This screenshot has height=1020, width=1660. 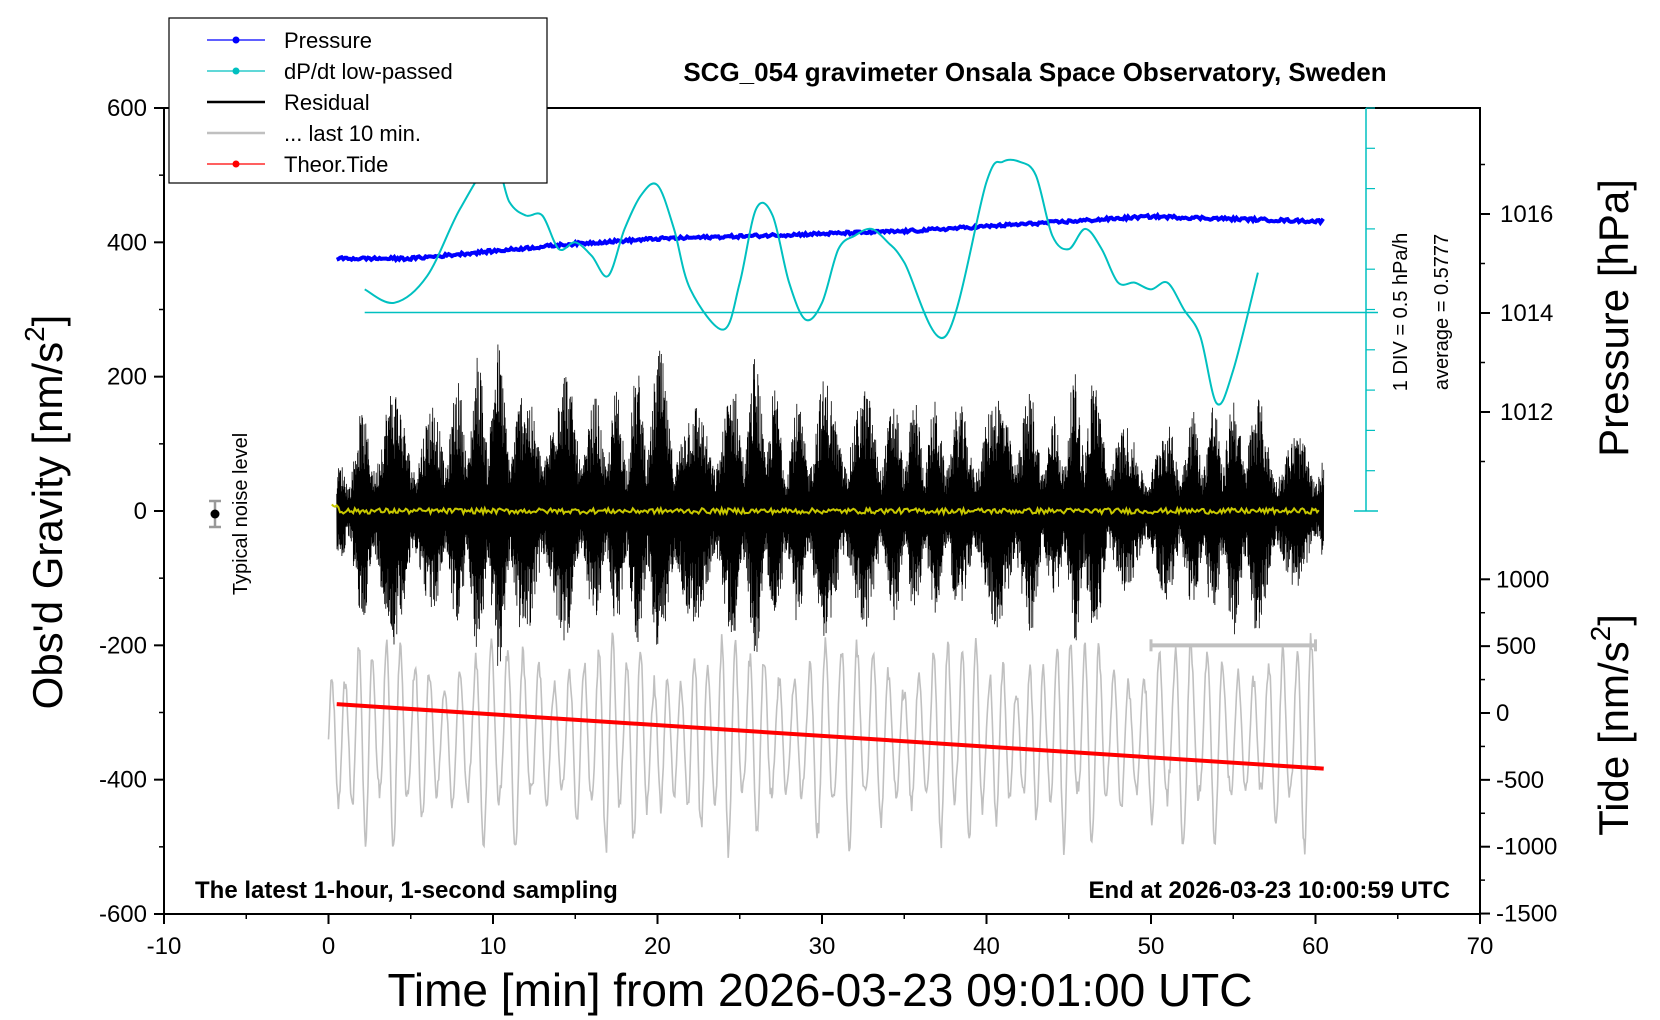 I want to click on dpdt-scale-label: 1 DIV = 0.5 hPa/h, so click(x=1401, y=312).